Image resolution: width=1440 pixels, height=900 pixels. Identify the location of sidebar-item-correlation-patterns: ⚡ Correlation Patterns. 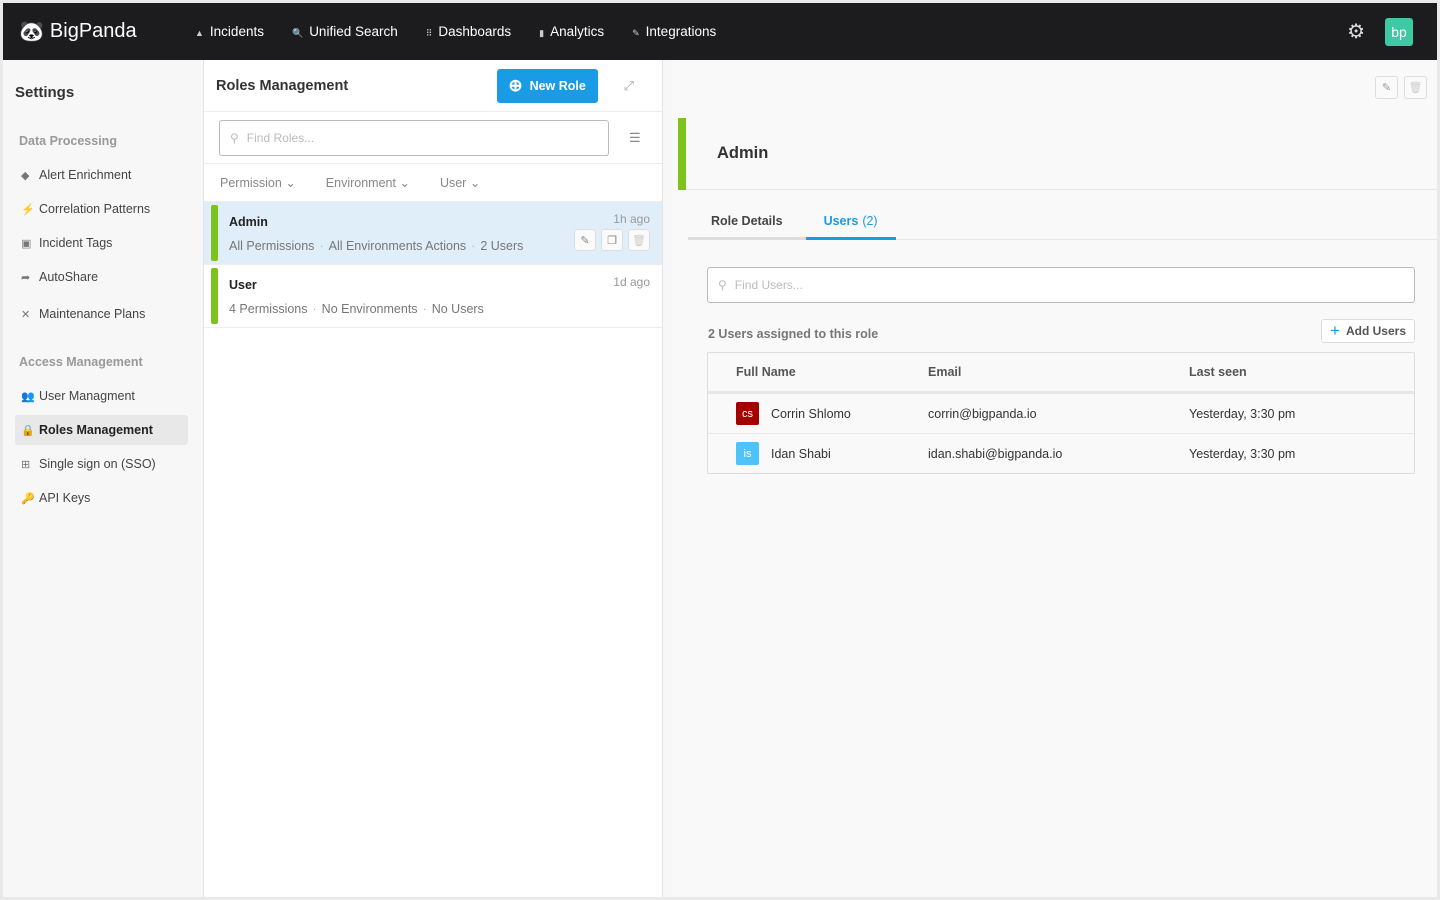
(86, 209).